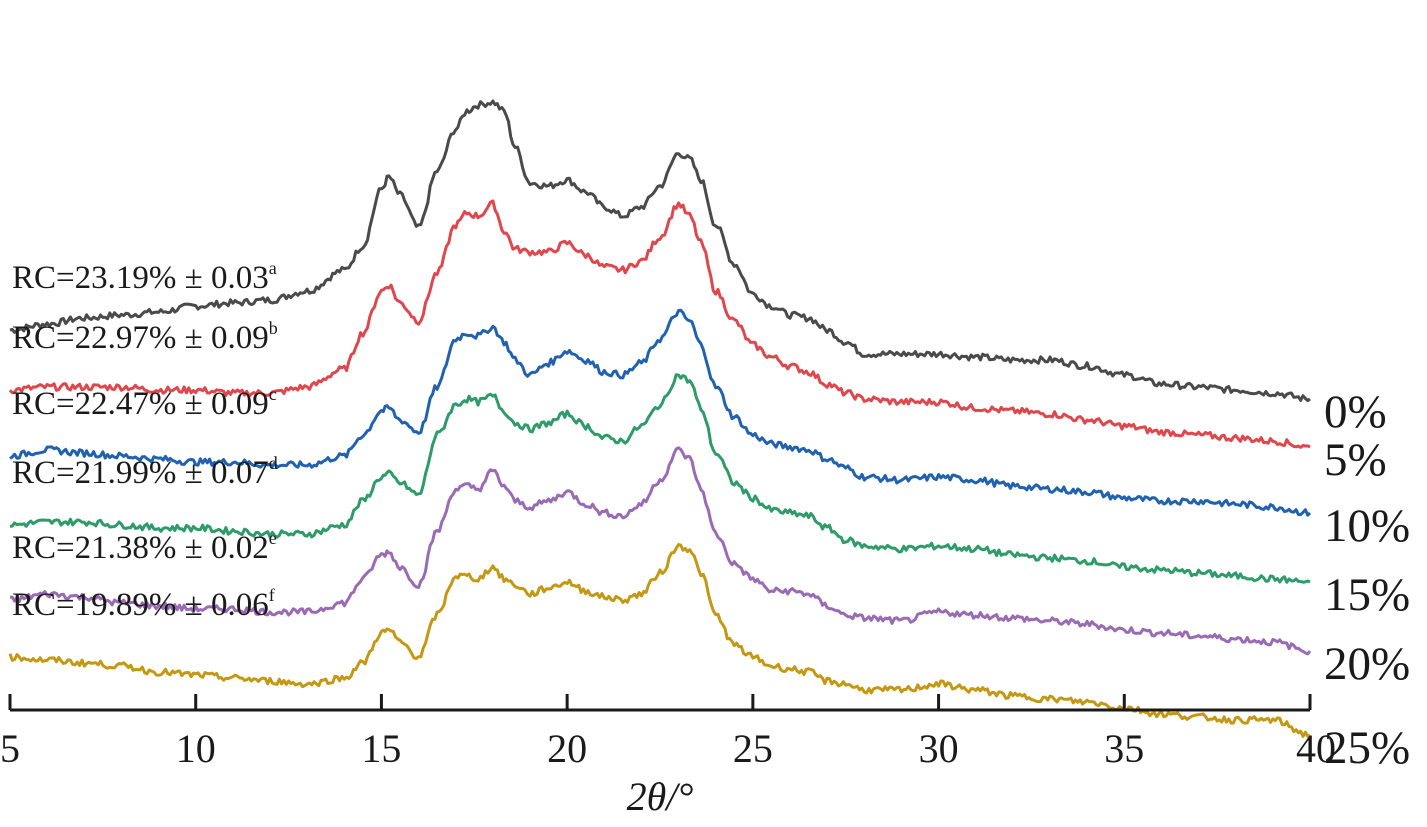 The image size is (1427, 827). What do you see at coordinates (145, 472) in the screenshot?
I see `rc-annotation-15pct: RC=21.99% ± 0.07d` at bounding box center [145, 472].